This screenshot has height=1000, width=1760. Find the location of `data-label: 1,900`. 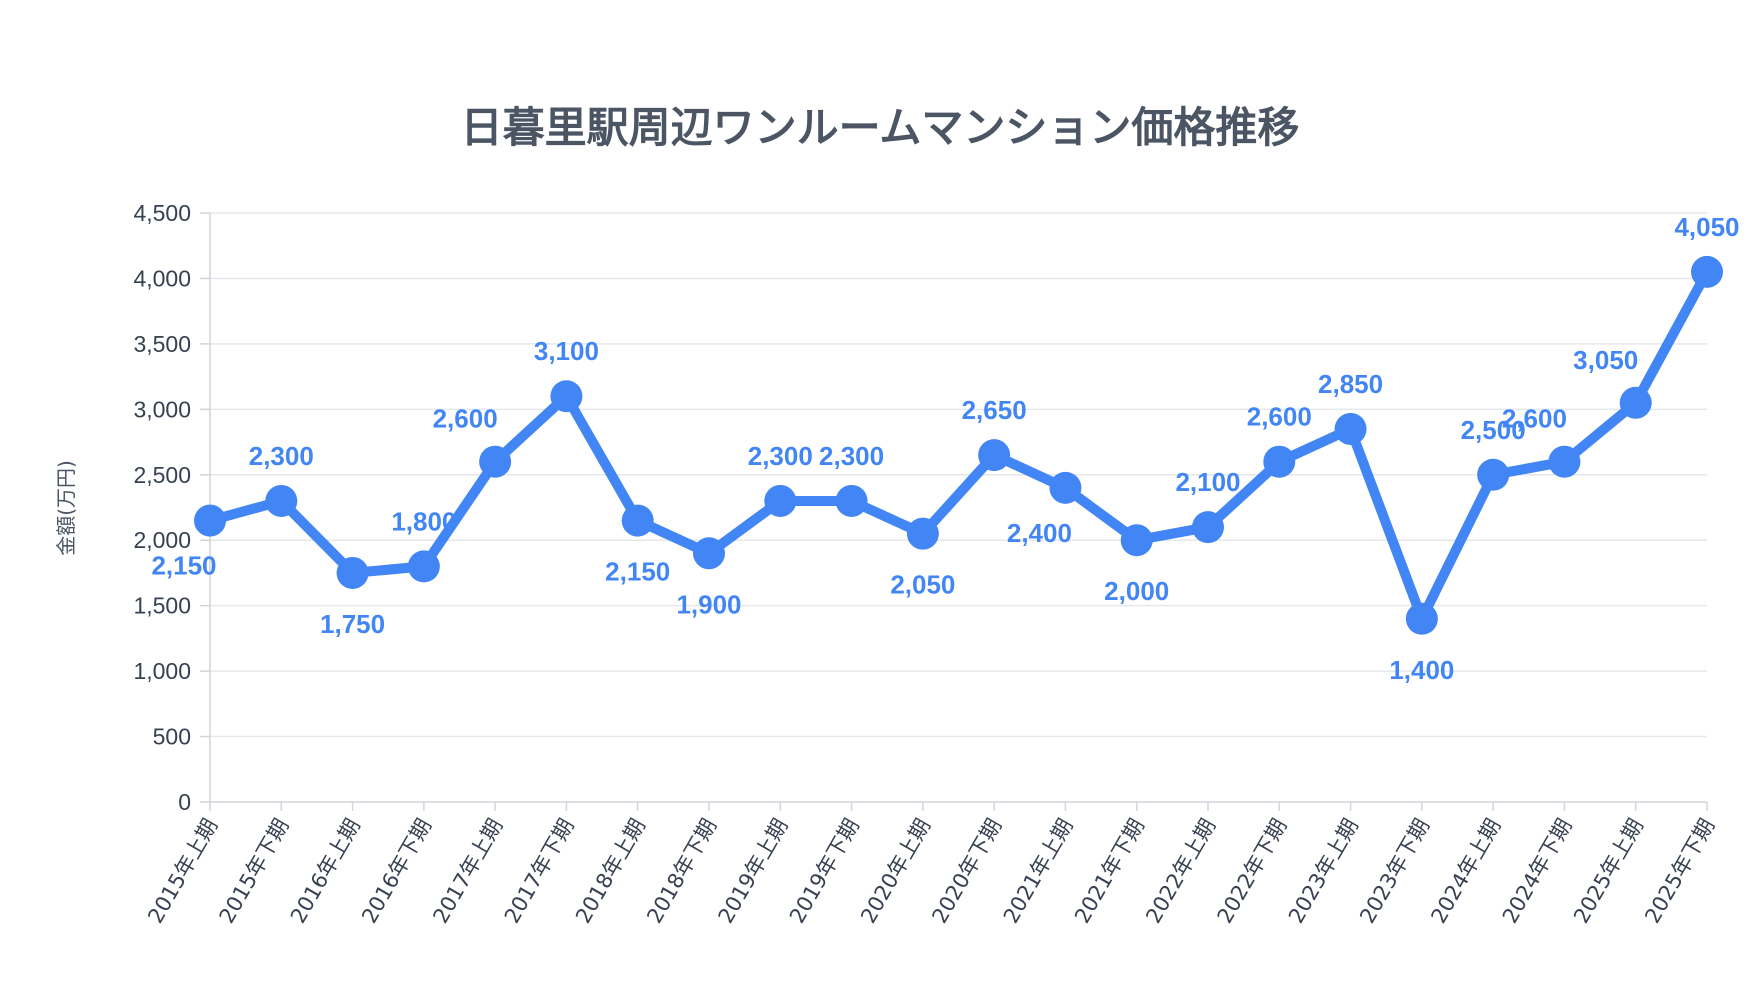

data-label: 1,900 is located at coordinates (708, 604).